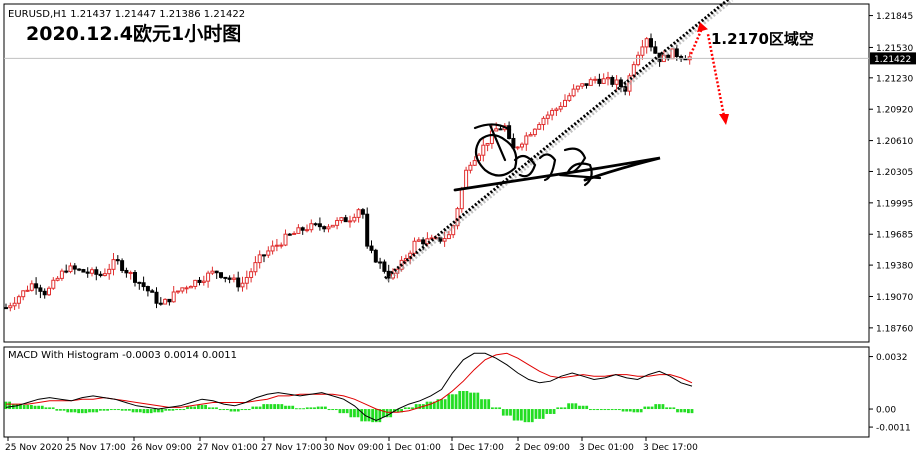 This screenshot has width=919, height=459. What do you see at coordinates (542, 448) in the screenshot?
I see `x-tick-label: 2 Dec 09:00` at bounding box center [542, 448].